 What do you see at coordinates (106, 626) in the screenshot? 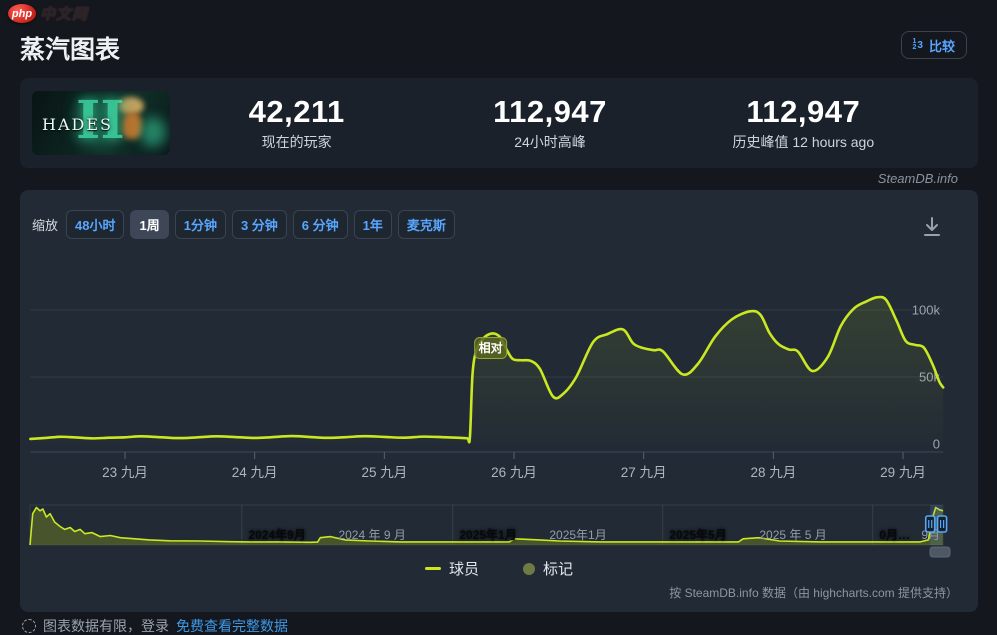
I see `limited-data-text: 图表数据有限，登录` at bounding box center [106, 626].